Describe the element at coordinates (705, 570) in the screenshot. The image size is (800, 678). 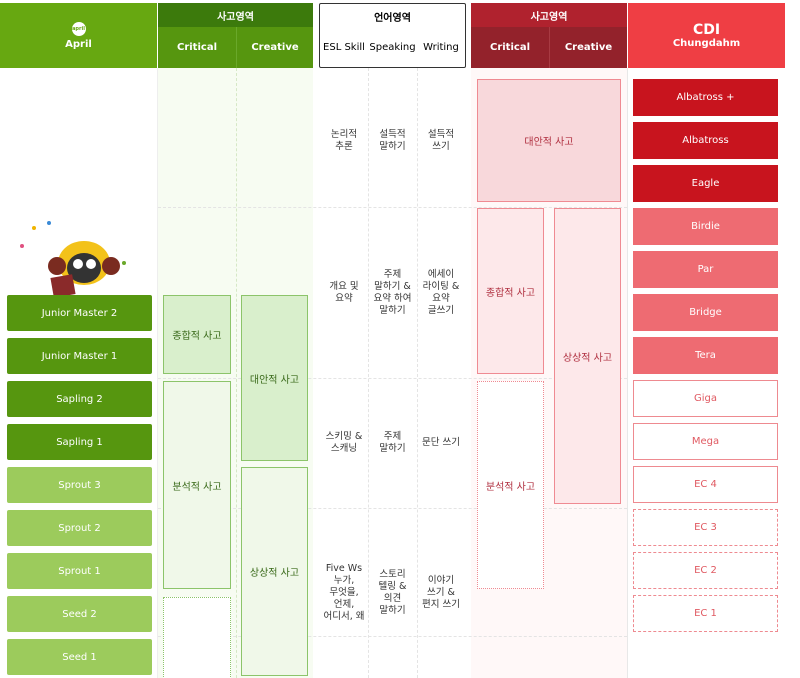
I see `level-badge: EC 2` at that location.